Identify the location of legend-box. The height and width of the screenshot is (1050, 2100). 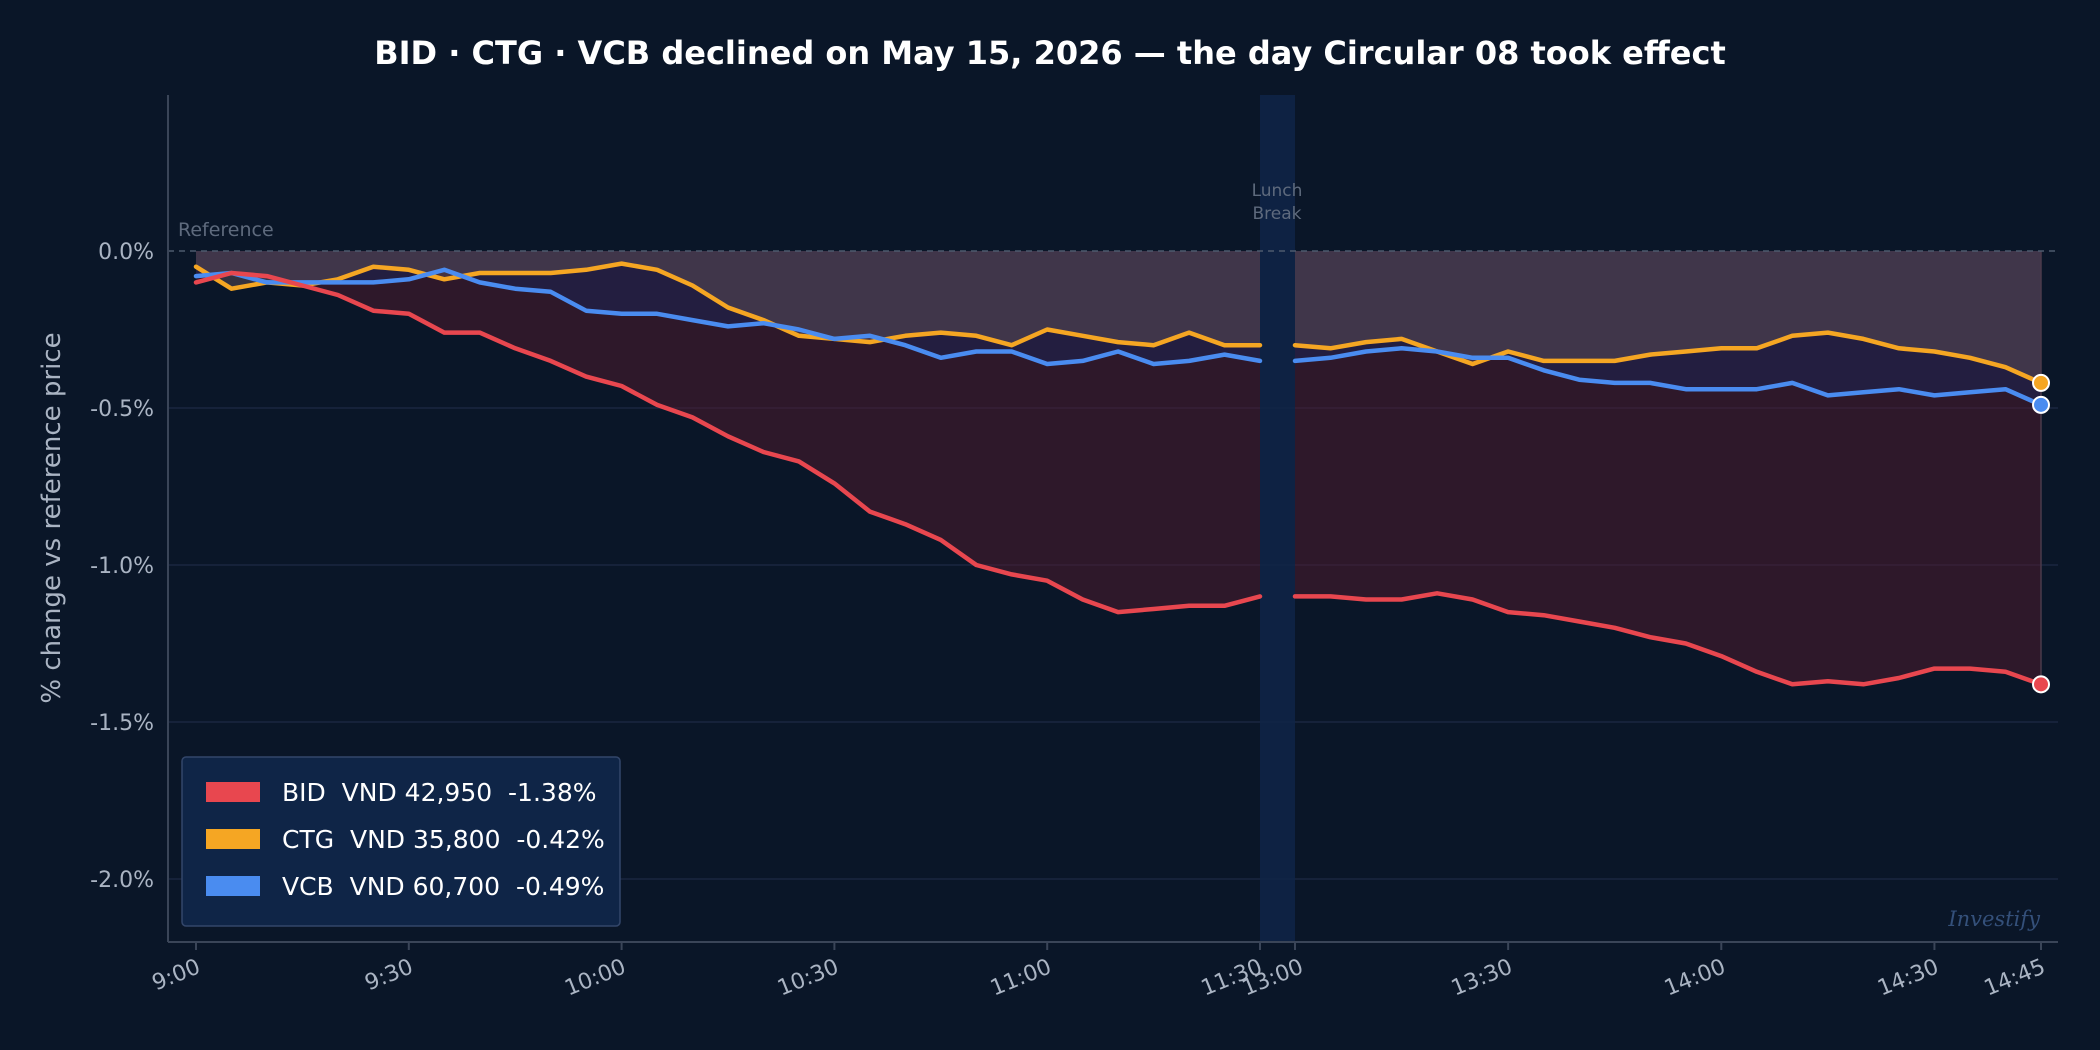
(401, 841).